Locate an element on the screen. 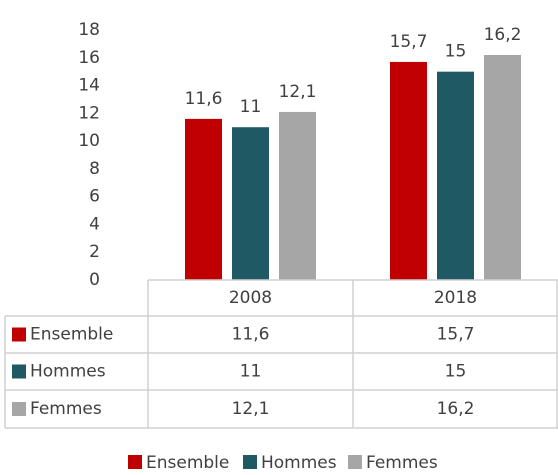  y-tick-label: 10 is located at coordinates (89, 141).